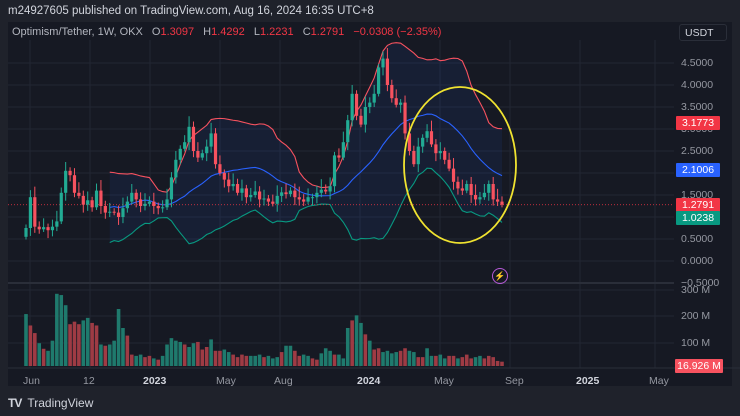 The image size is (740, 416). Describe the element at coordinates (698, 123) in the screenshot. I see `upper-band-tag: 3.1773` at that location.